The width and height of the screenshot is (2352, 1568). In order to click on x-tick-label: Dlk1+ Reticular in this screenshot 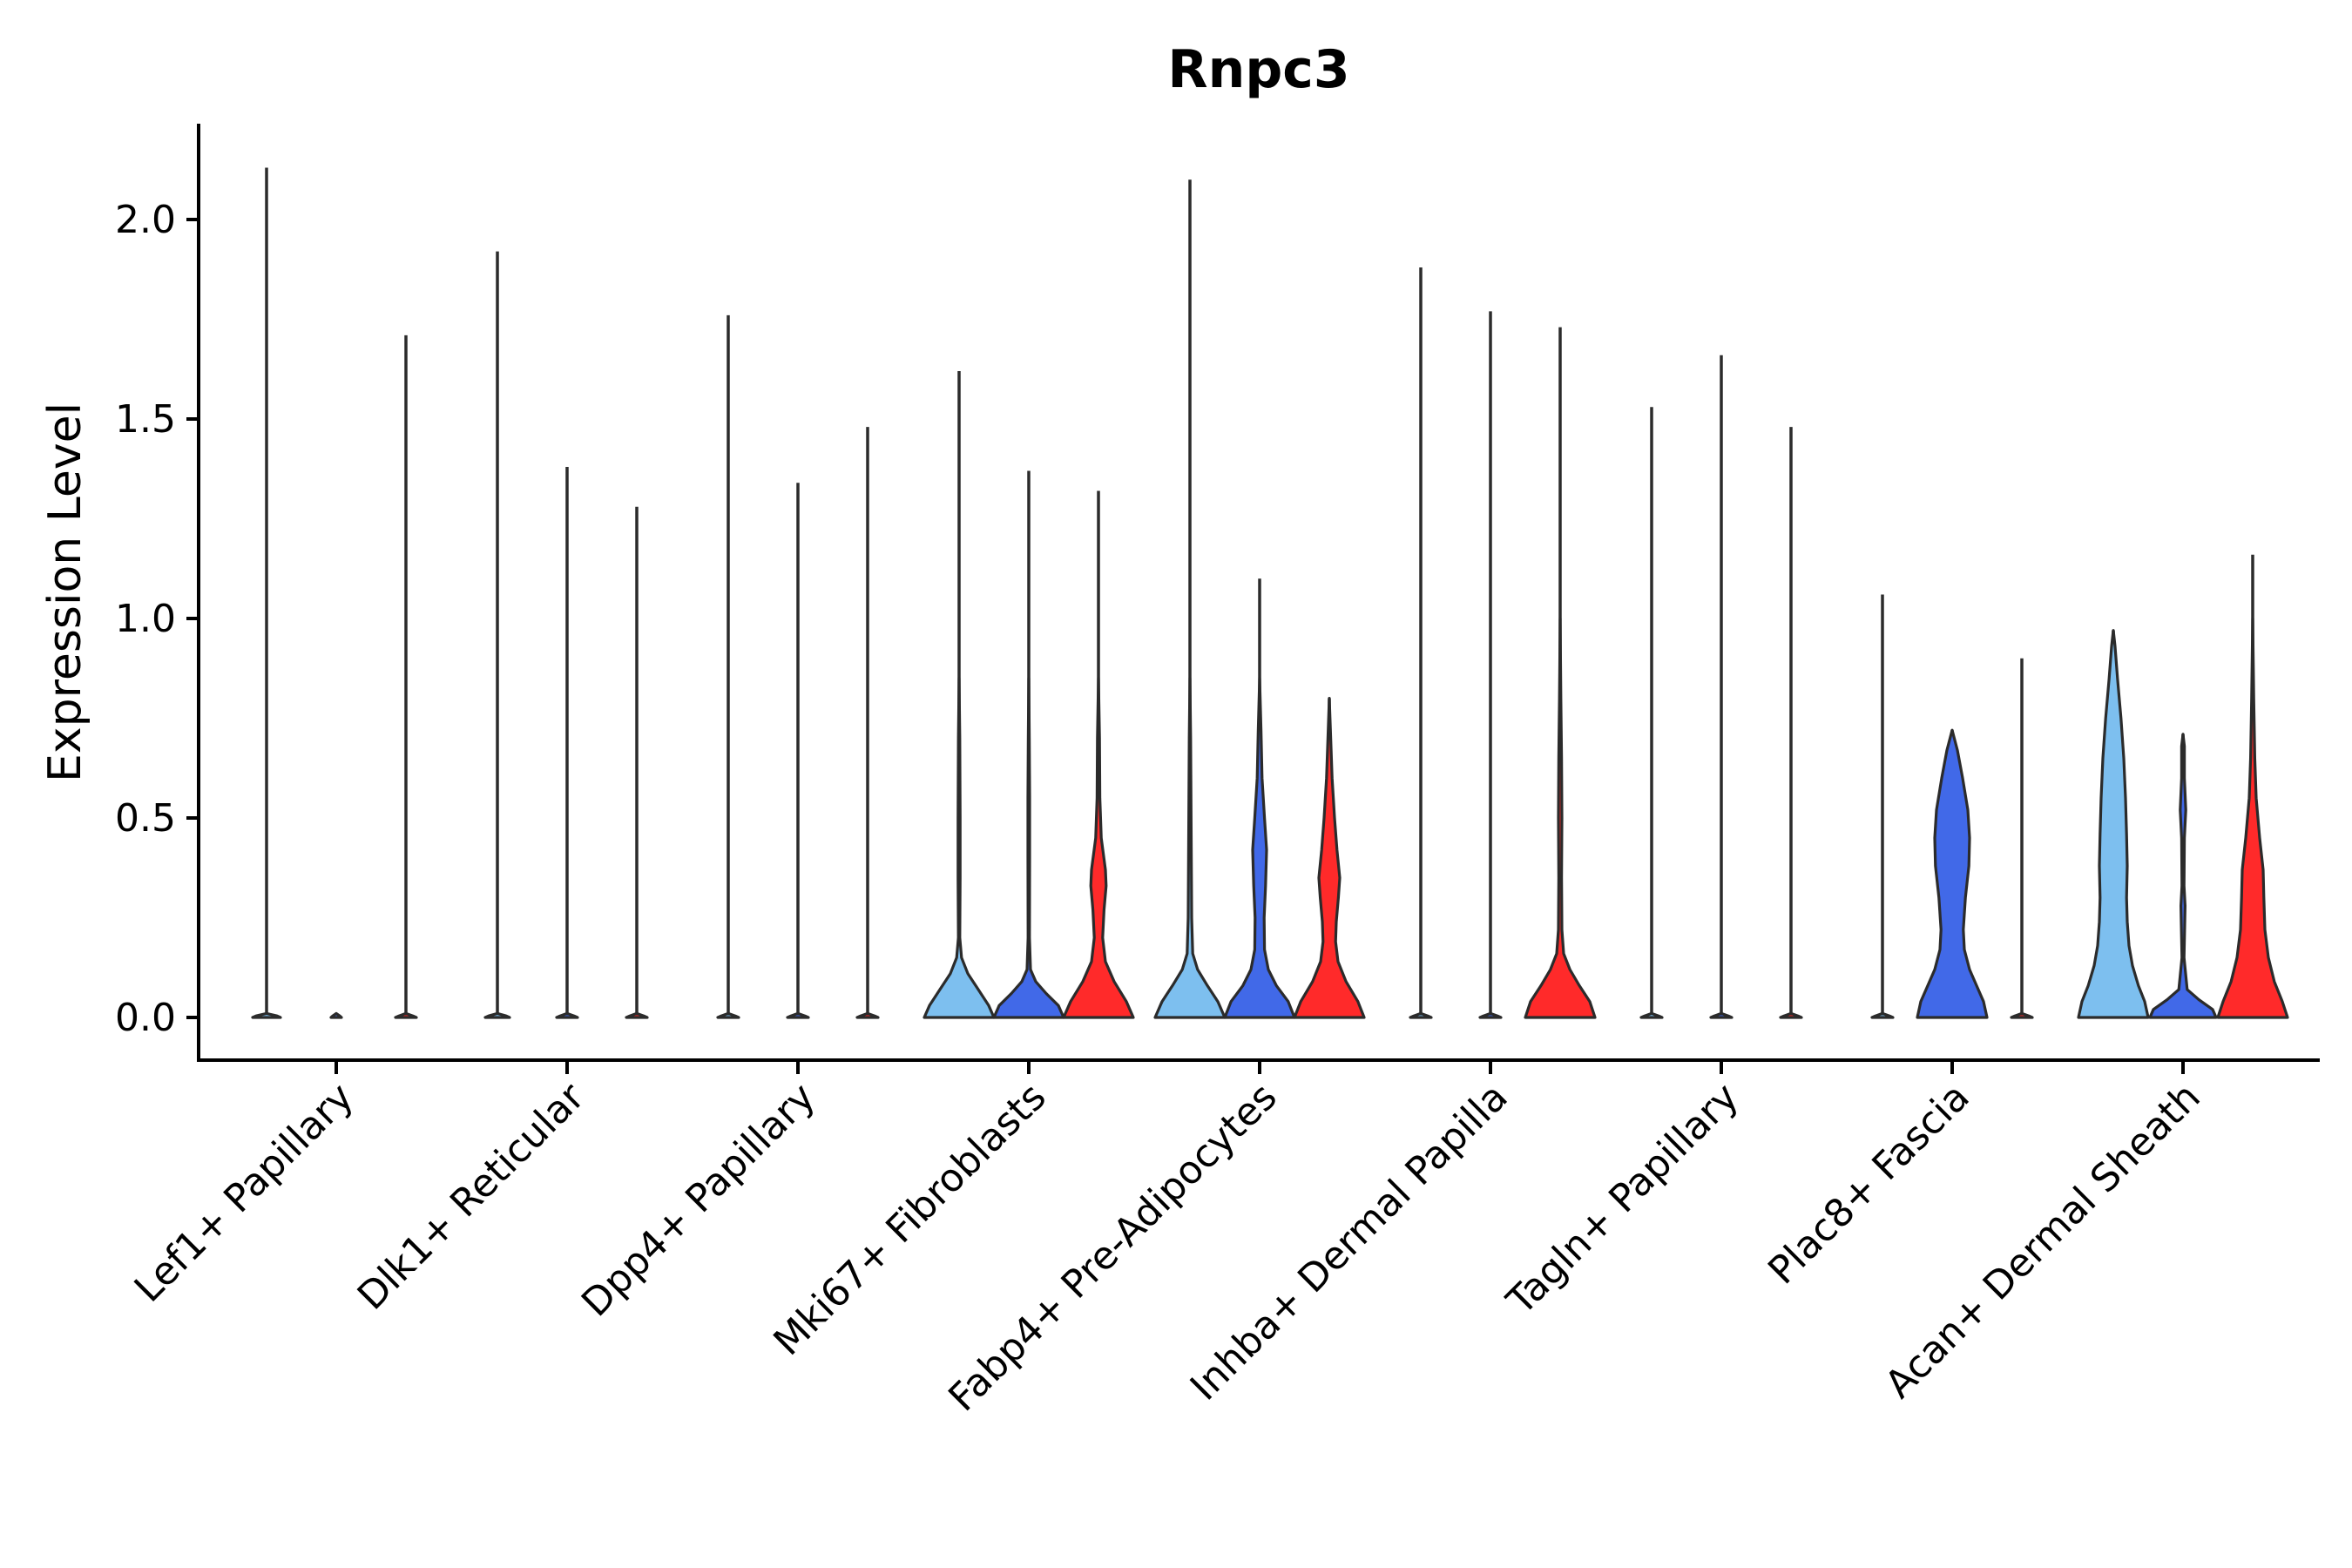, I will do `click(471, 1196)`.